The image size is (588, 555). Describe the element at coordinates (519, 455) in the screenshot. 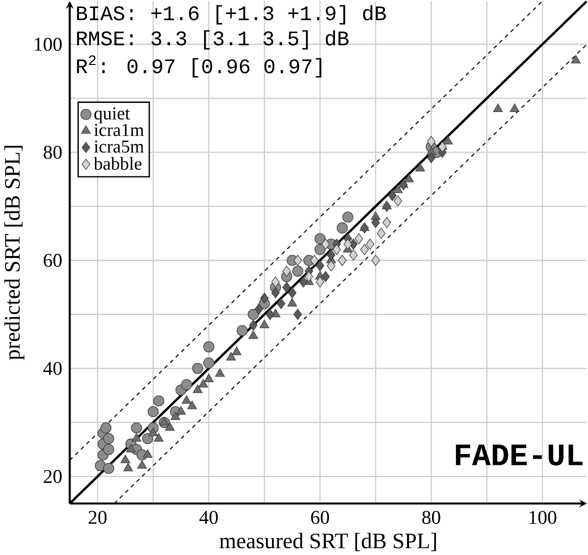

I see `annotation: FADE-UL` at that location.